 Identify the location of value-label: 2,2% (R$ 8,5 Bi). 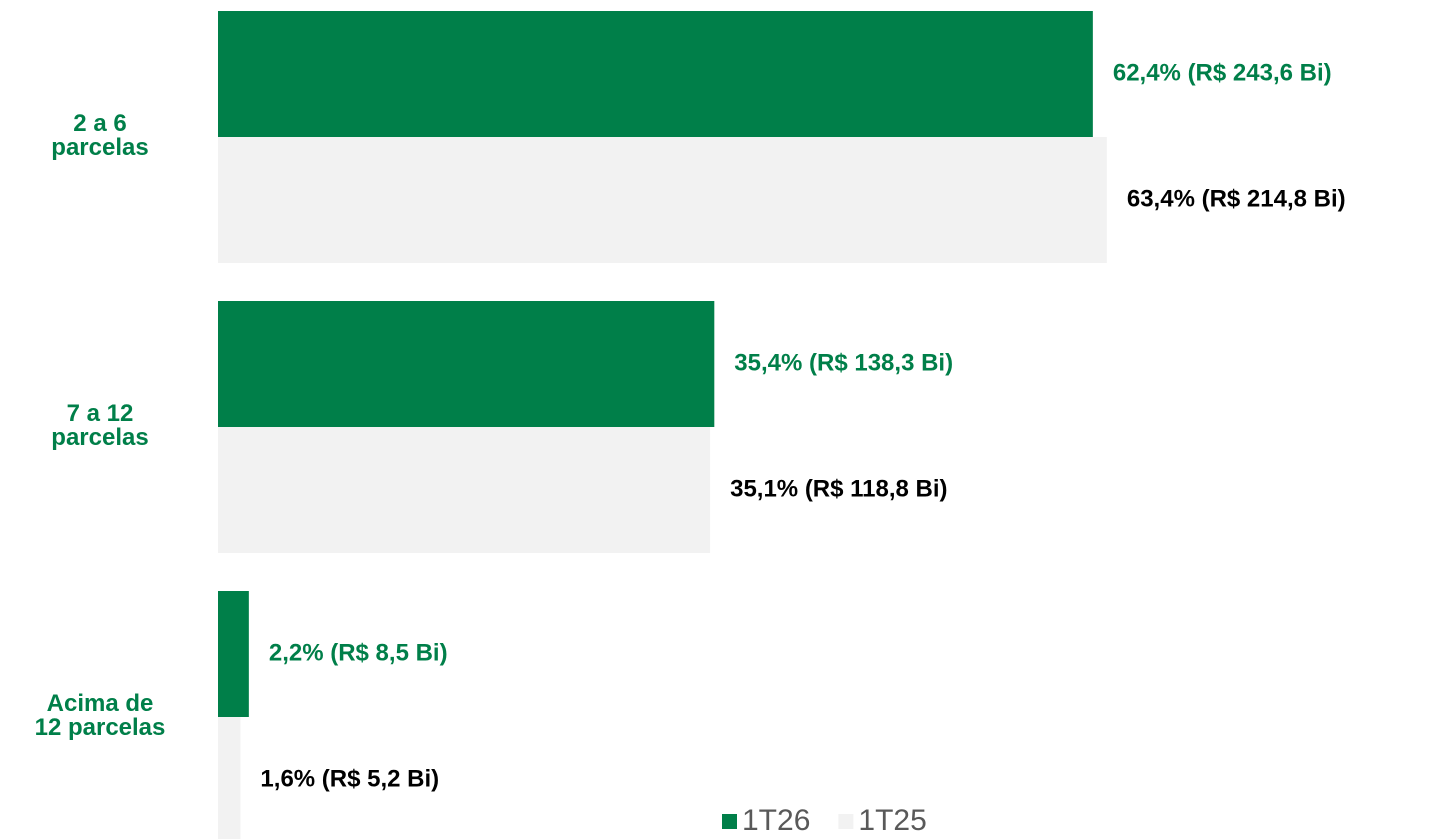
(358, 652).